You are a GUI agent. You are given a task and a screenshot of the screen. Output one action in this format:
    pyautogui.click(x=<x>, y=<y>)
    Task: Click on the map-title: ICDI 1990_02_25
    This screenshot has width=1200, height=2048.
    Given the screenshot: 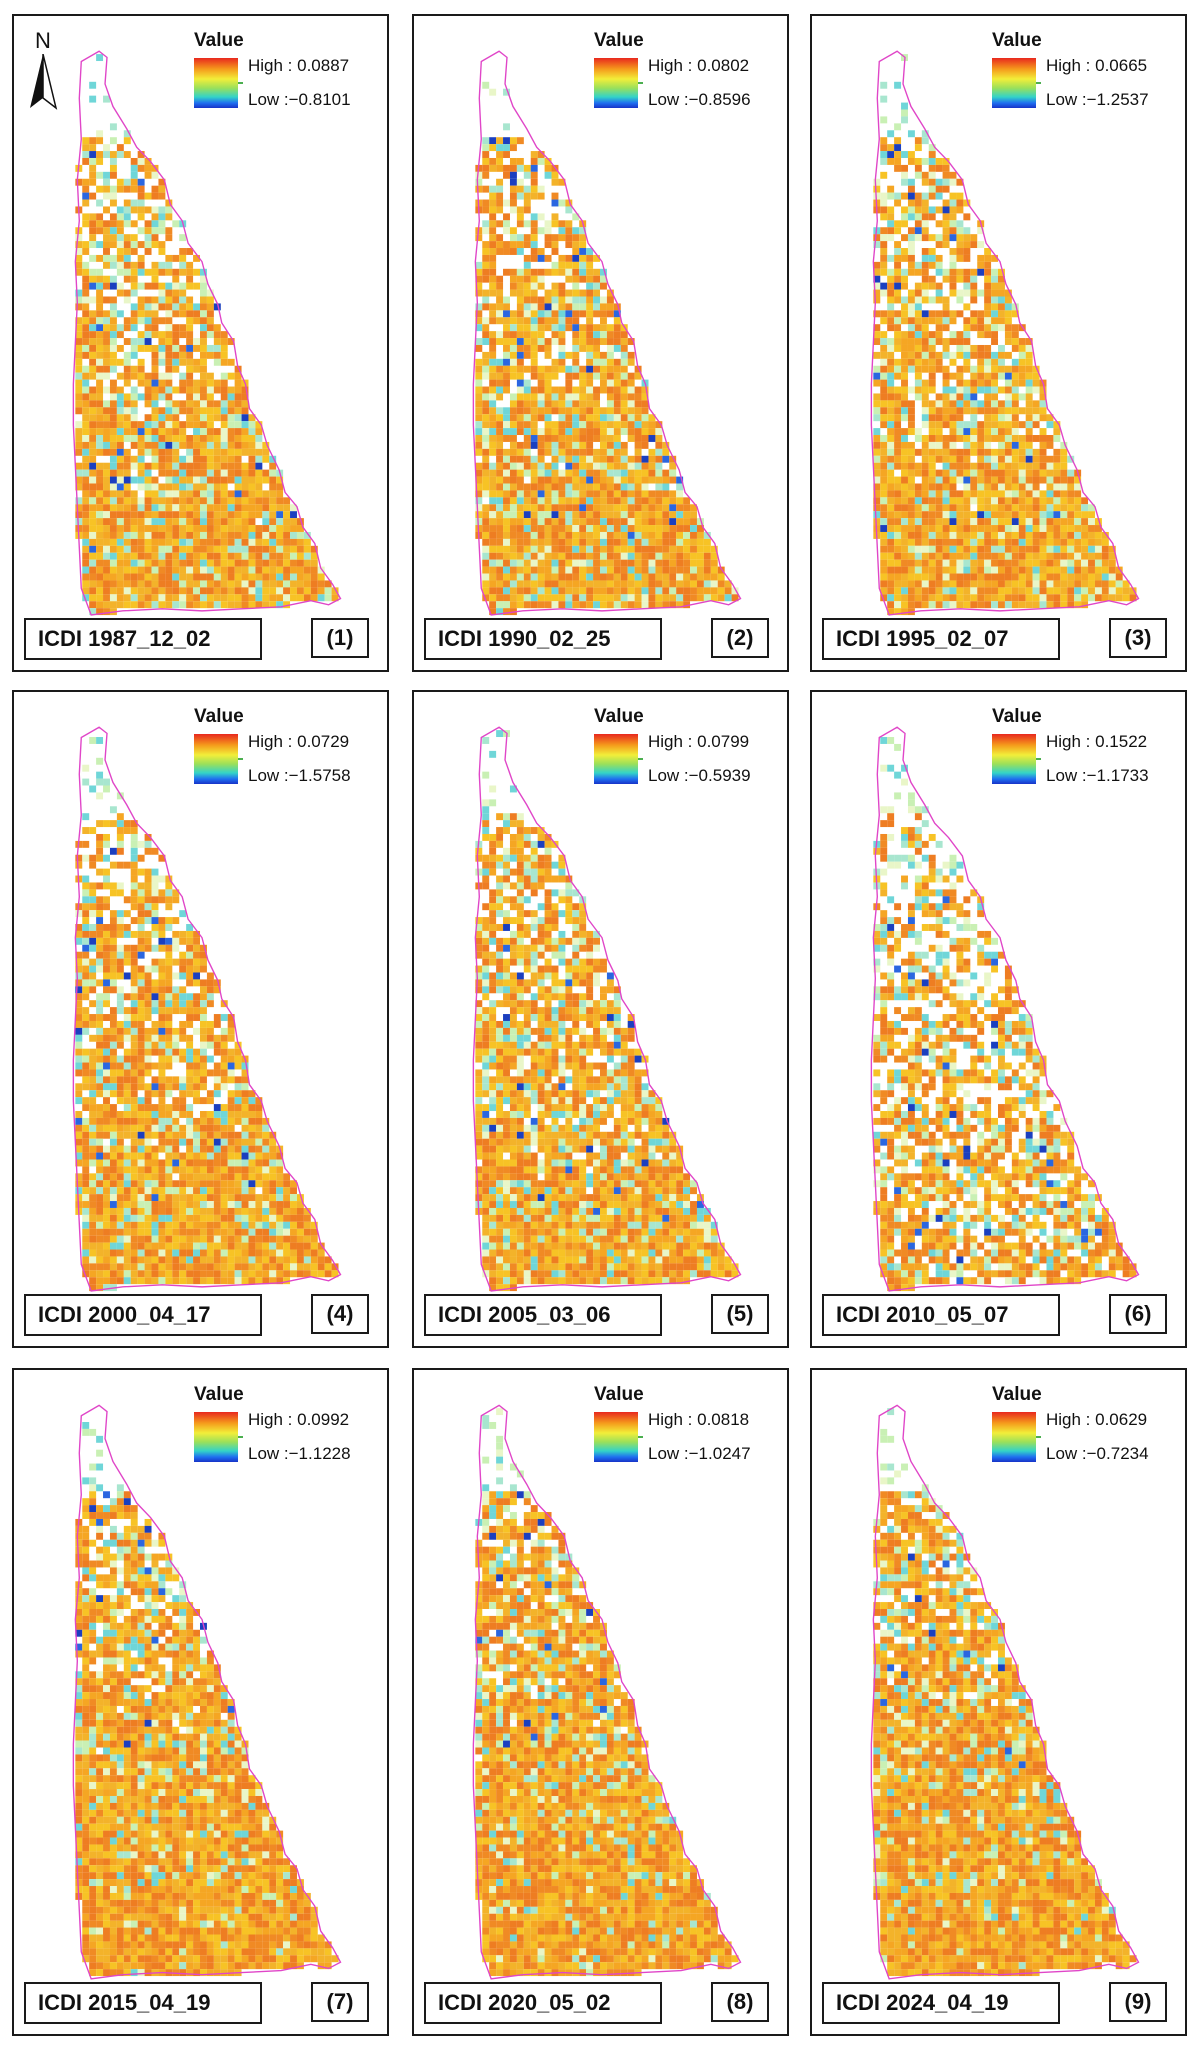 What is the action you would take?
    pyautogui.click(x=543, y=639)
    